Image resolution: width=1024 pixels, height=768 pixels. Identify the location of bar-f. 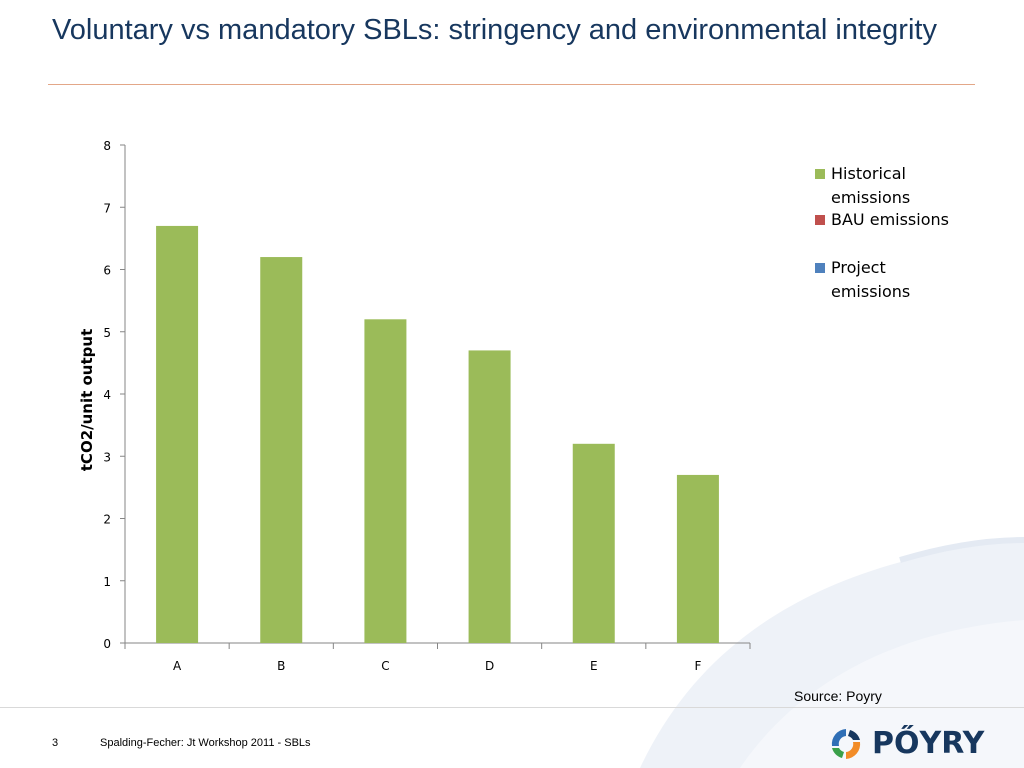
(697, 558).